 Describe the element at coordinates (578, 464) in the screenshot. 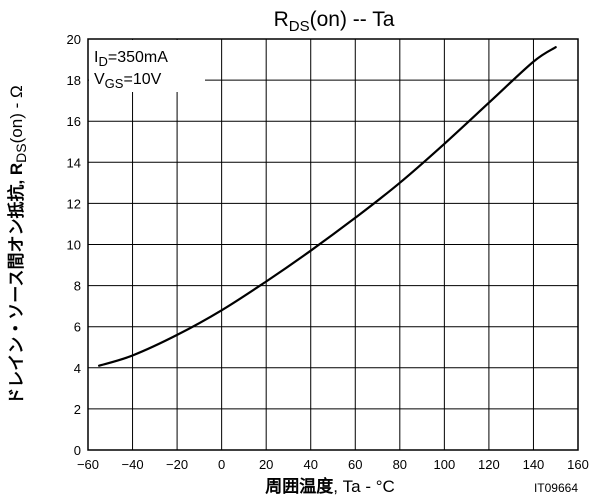

I see `x-tick-label: 160` at that location.